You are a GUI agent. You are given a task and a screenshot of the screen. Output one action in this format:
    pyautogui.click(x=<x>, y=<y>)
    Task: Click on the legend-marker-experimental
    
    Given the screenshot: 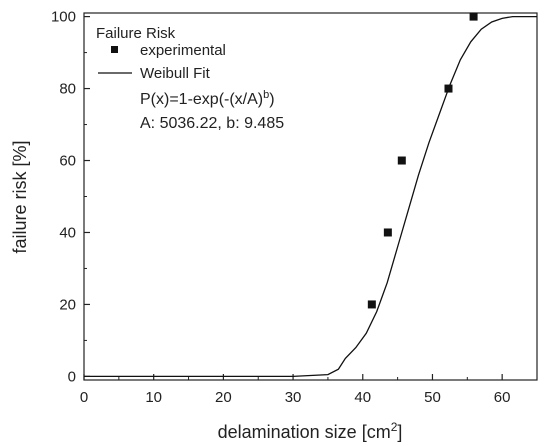 What is the action you would take?
    pyautogui.click(x=114, y=49)
    